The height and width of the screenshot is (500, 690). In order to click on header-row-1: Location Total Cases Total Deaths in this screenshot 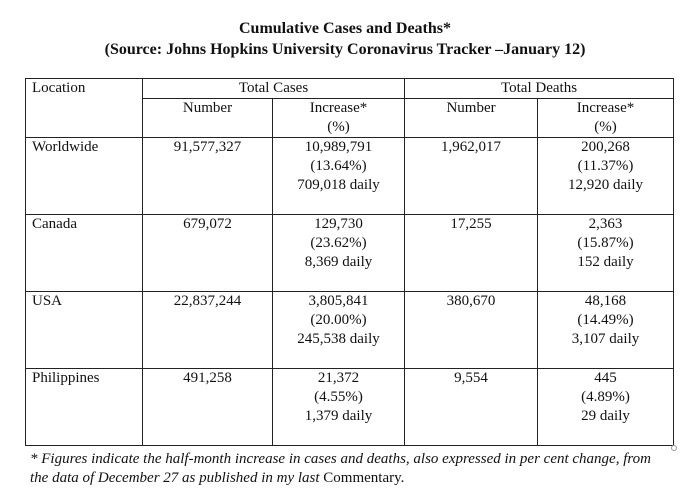, I will do `click(350, 108)`.